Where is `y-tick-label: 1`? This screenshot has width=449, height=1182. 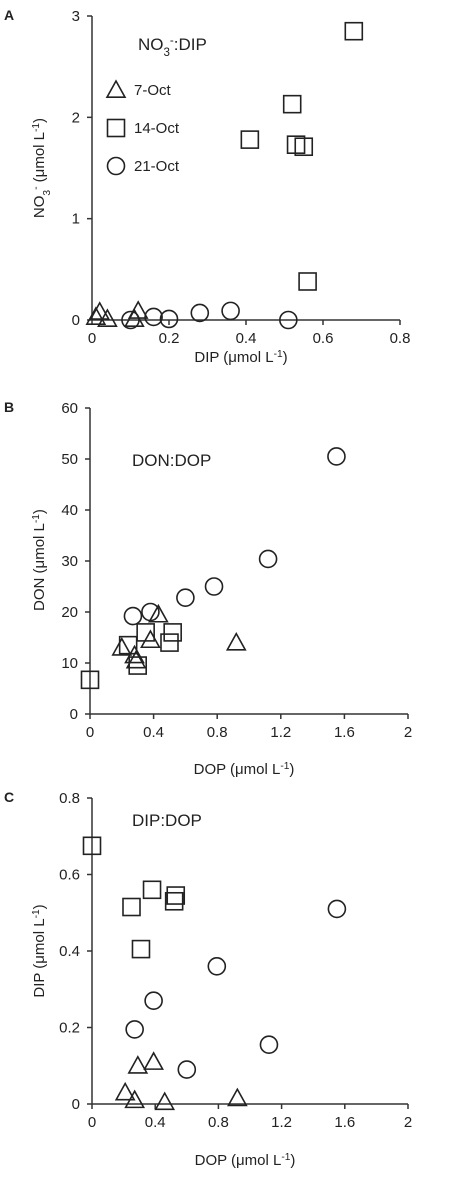
y-tick-label: 1 is located at coordinates (76, 219).